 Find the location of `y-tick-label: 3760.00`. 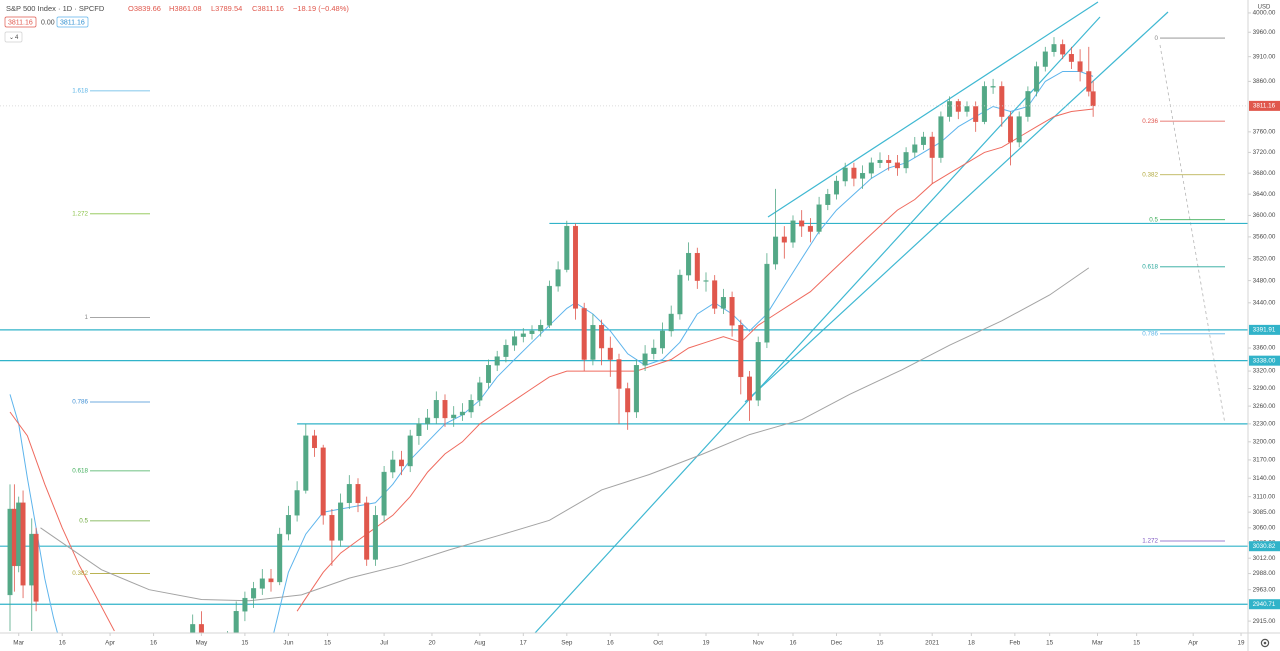

y-tick-label: 3760.00 is located at coordinates (1264, 132).